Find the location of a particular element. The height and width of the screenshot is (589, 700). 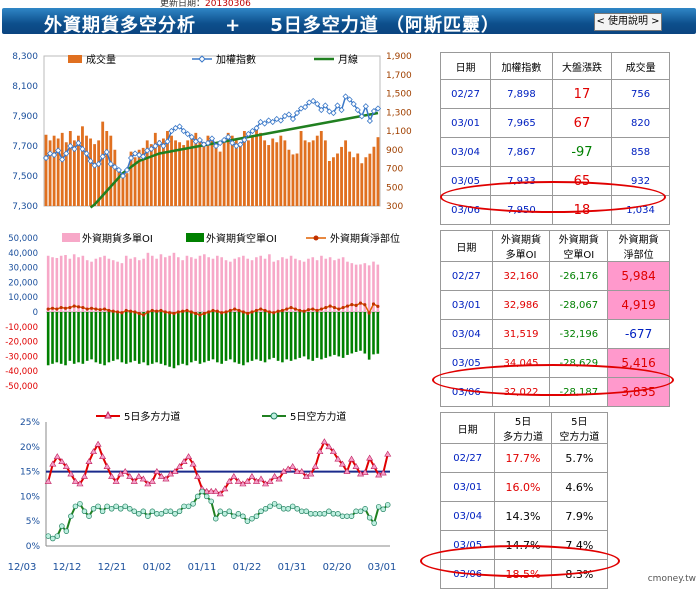

help-button: < 使用說明 > is located at coordinates (628, 22).